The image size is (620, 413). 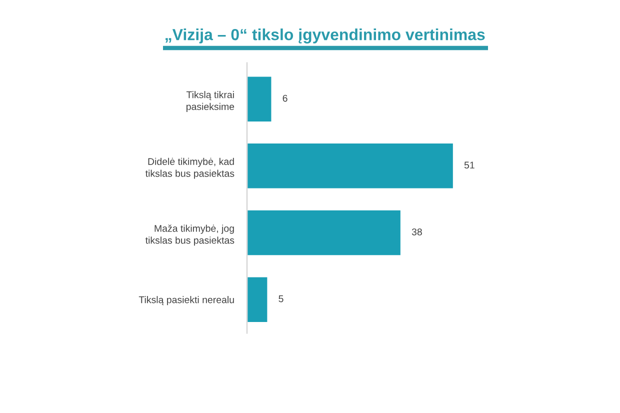 I want to click on y-tick-label: Didelė tikimybė, kad tikslas bus pasiektas, so click(x=189, y=168).